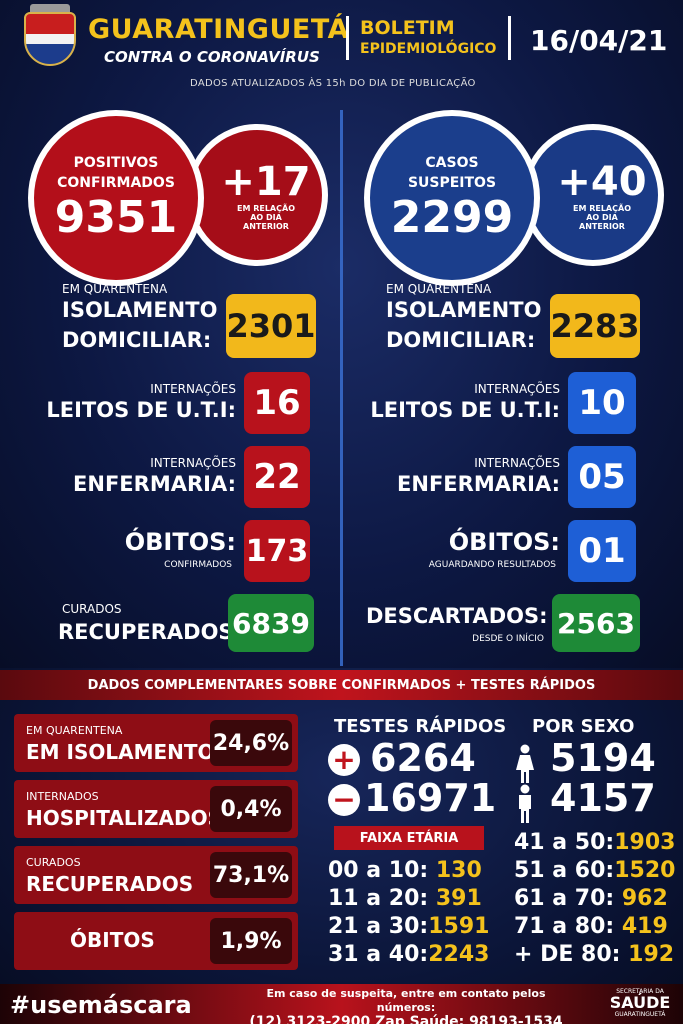 Image resolution: width=683 pixels, height=1024 pixels. Describe the element at coordinates (599, 40) in the screenshot. I see `bulletin-date: 16/04/21` at that location.